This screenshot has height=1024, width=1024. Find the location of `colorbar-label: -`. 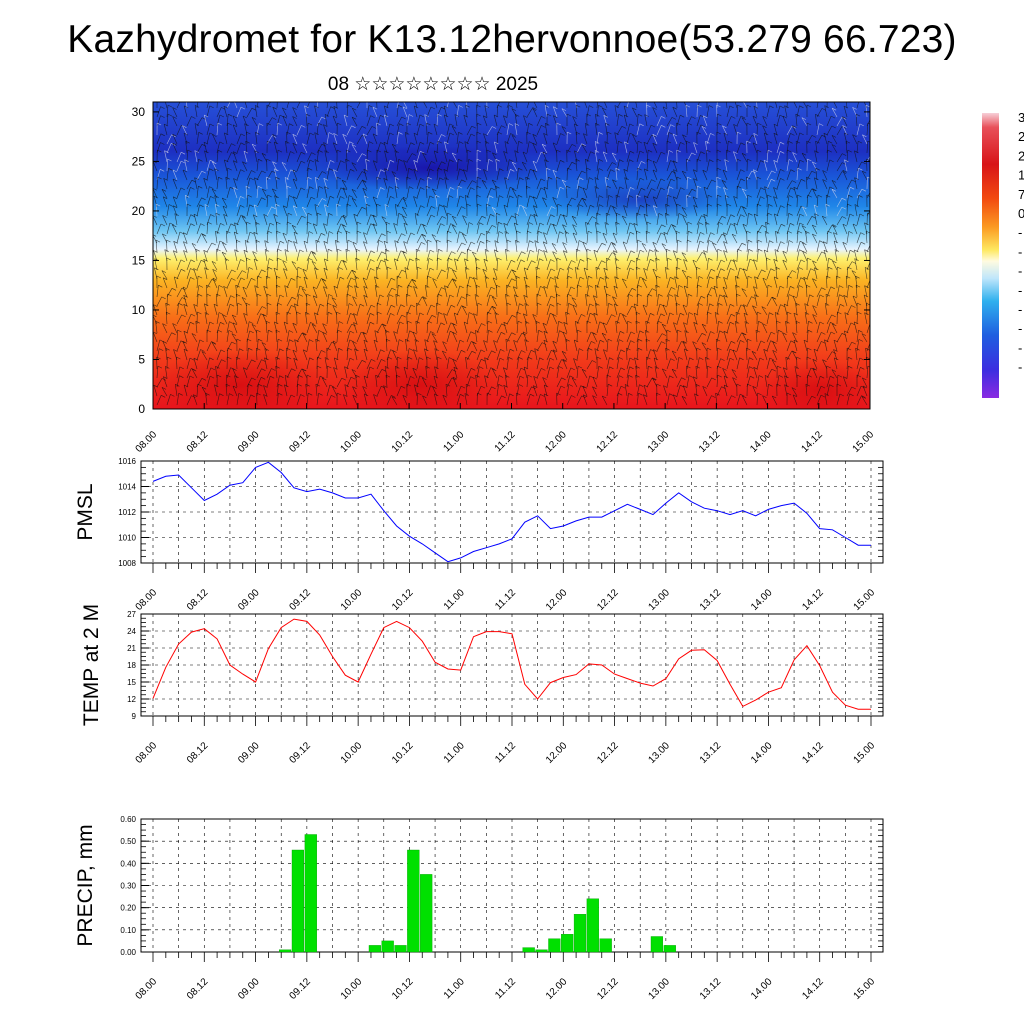

colorbar-label: - is located at coordinates (1020, 290).